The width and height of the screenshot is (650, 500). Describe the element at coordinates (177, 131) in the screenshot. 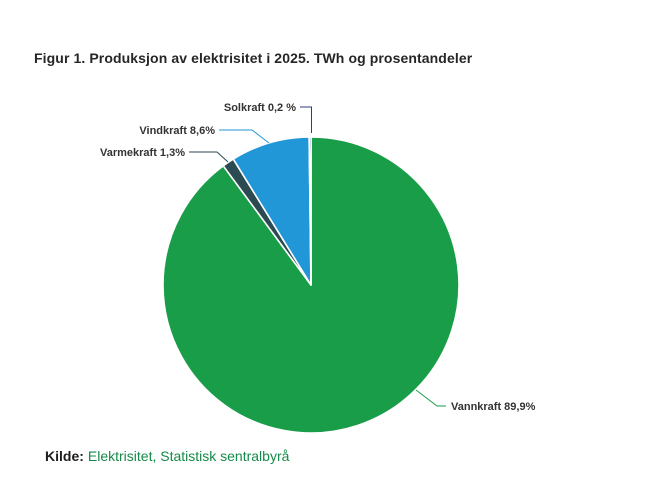

I see `label-vindkraft: Vindkraft 8,6%` at that location.